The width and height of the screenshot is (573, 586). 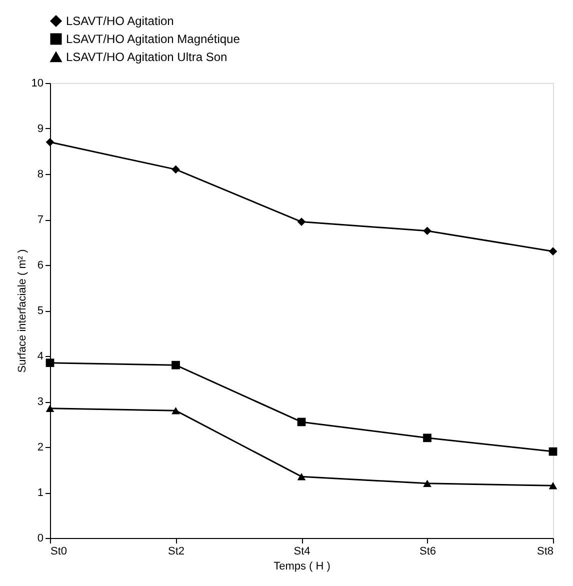 I want to click on y-tick-label: 4, so click(x=40, y=356).